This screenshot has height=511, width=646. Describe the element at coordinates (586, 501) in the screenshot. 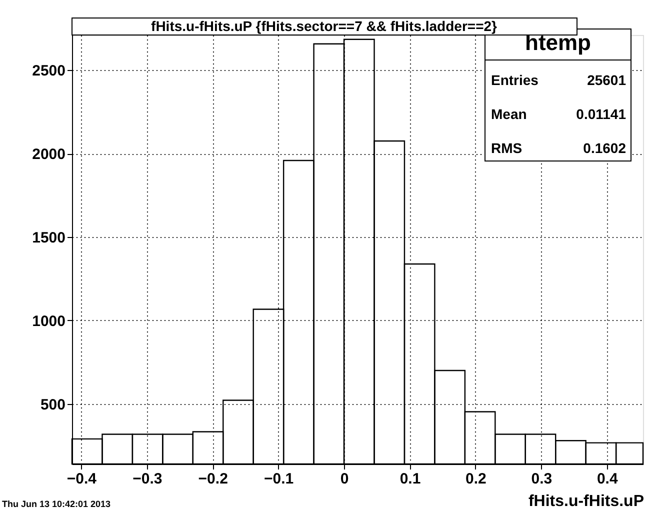

I see `x-axis-title: fHits.u-fHits.uP` at that location.